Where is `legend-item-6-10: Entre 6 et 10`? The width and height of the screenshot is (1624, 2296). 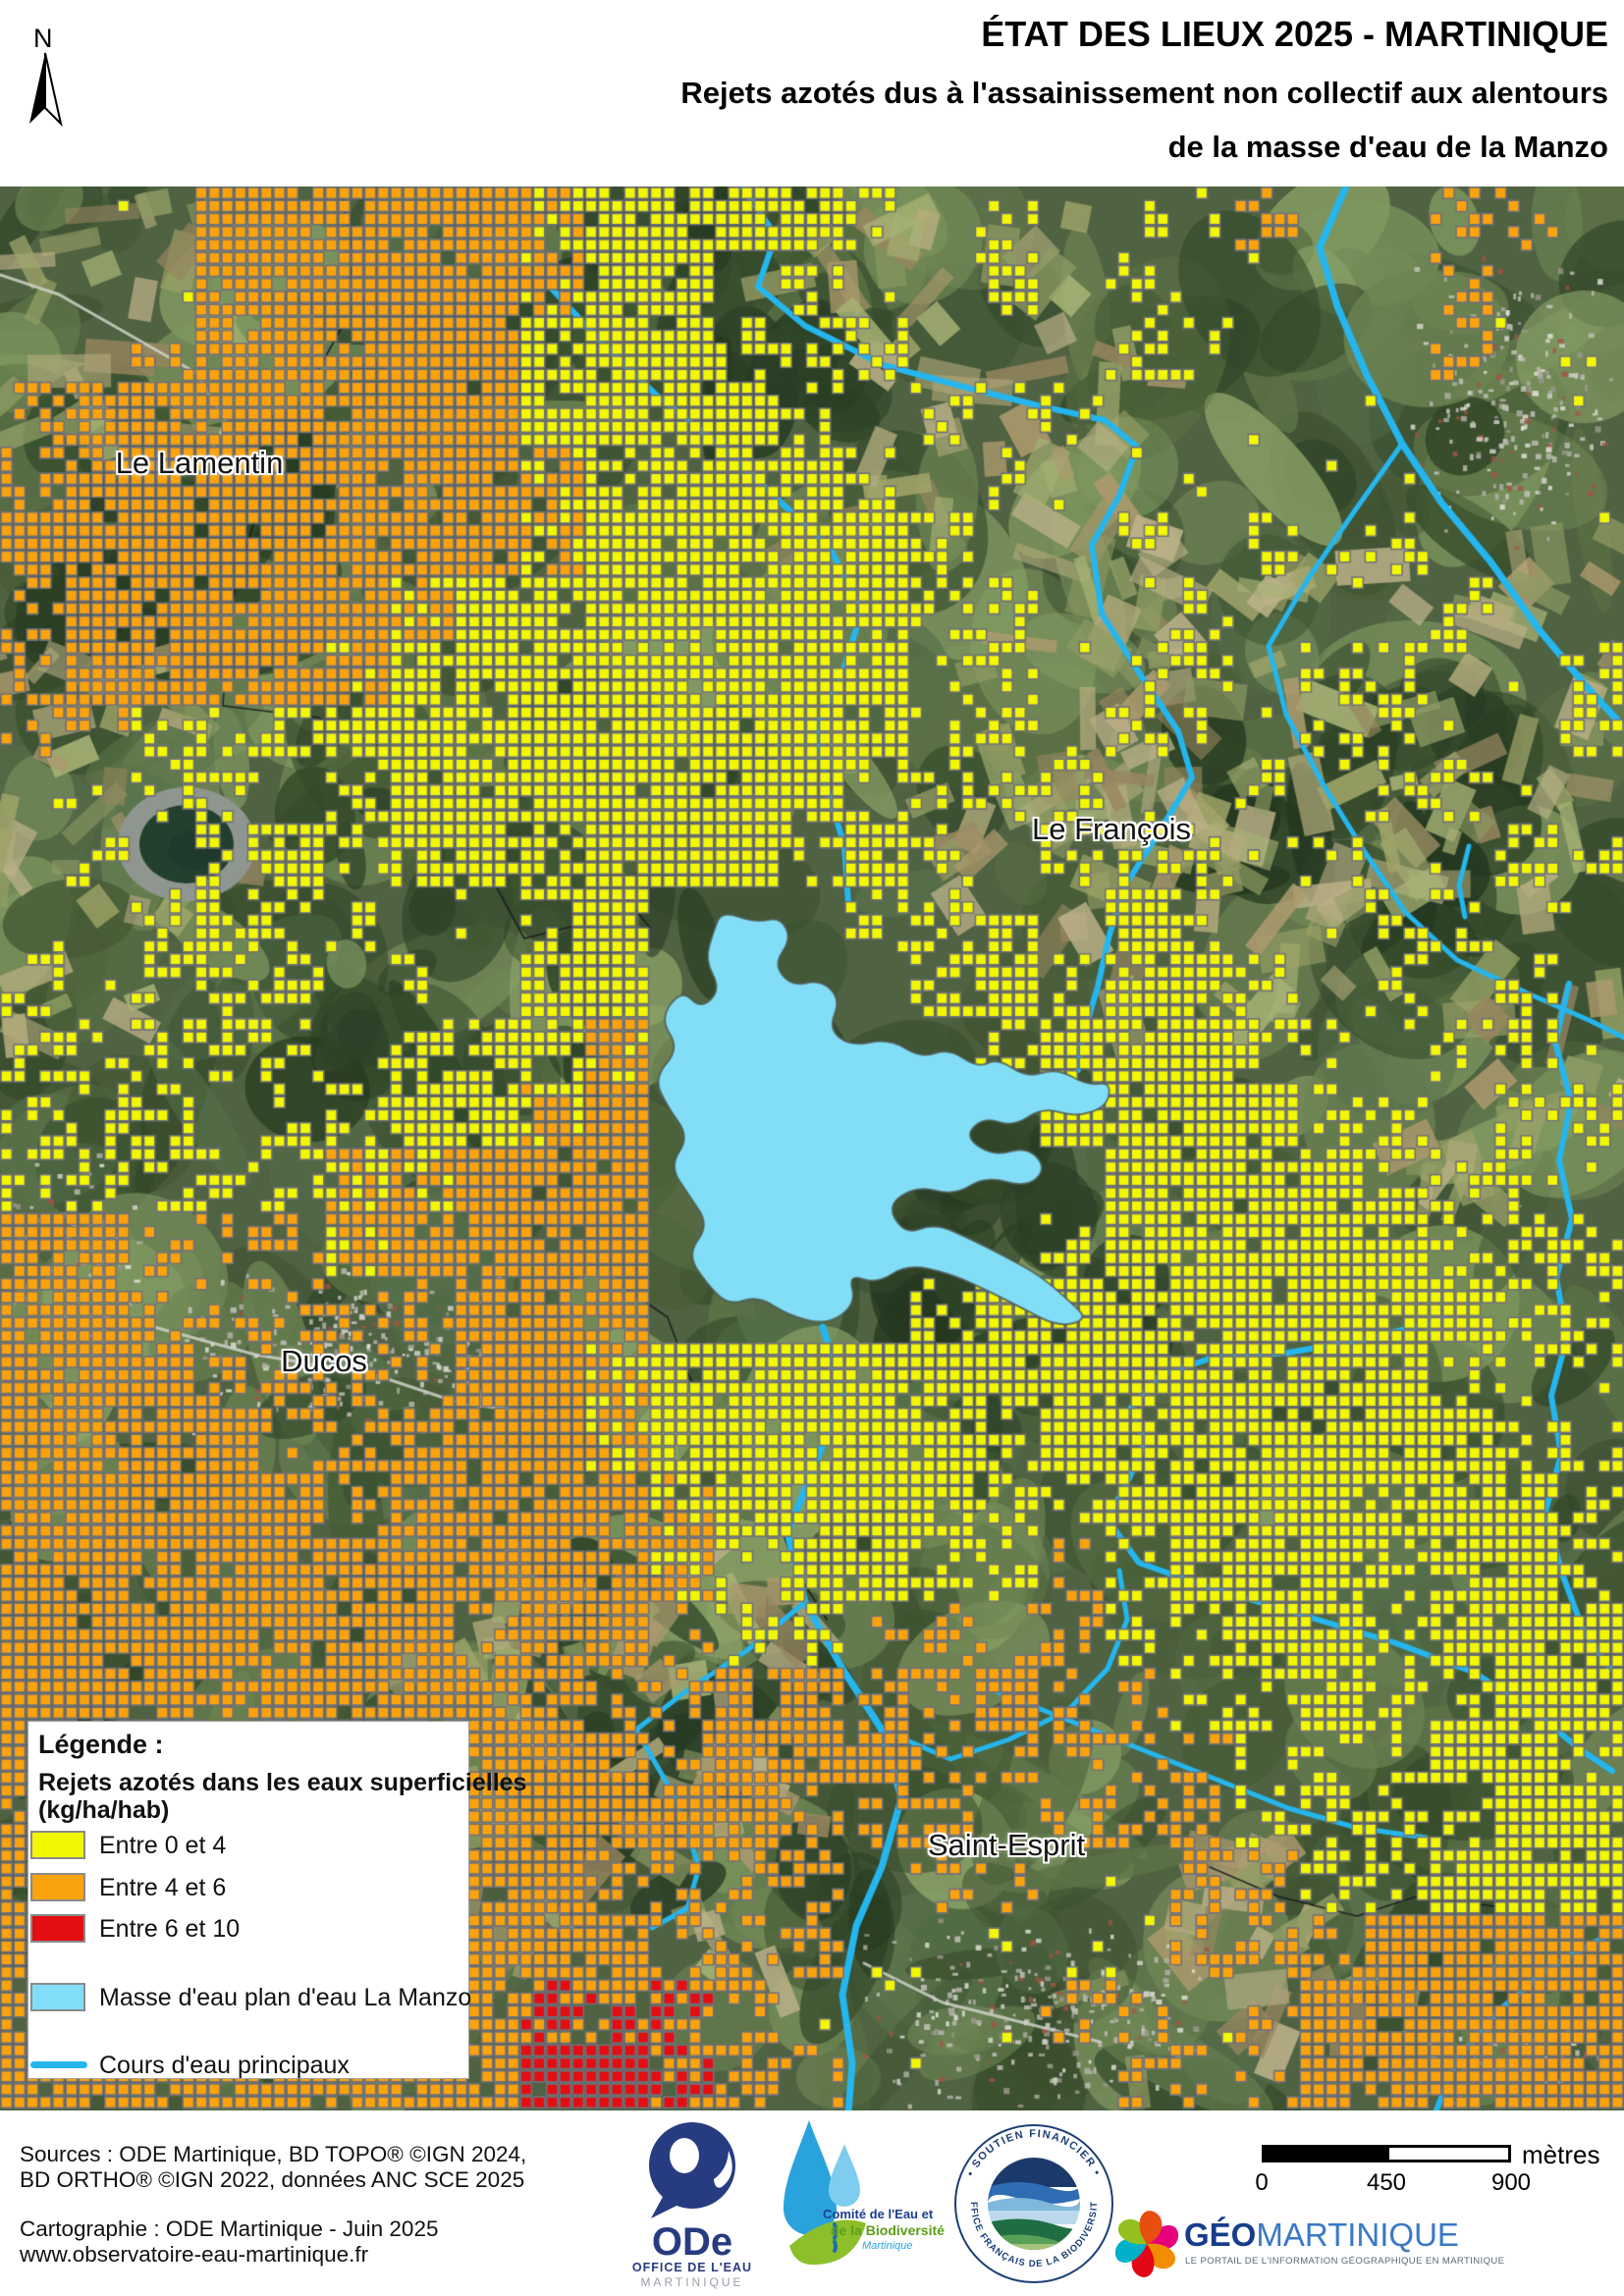
legend-item-6-10: Entre 6 et 10 is located at coordinates (248, 1929).